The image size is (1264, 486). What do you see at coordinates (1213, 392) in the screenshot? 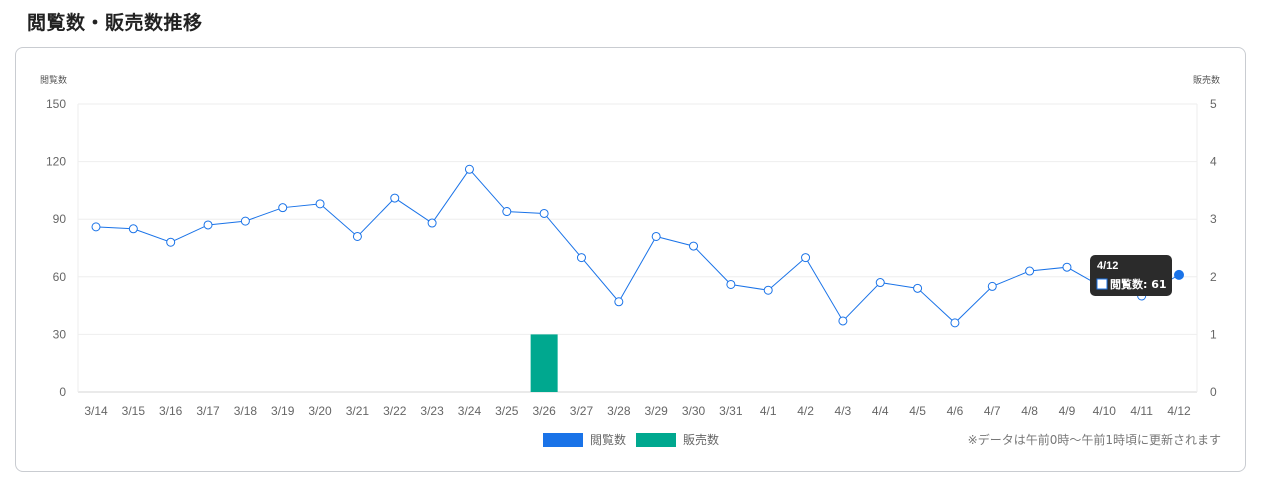
I see `y-right-tick-label: 0` at bounding box center [1213, 392].